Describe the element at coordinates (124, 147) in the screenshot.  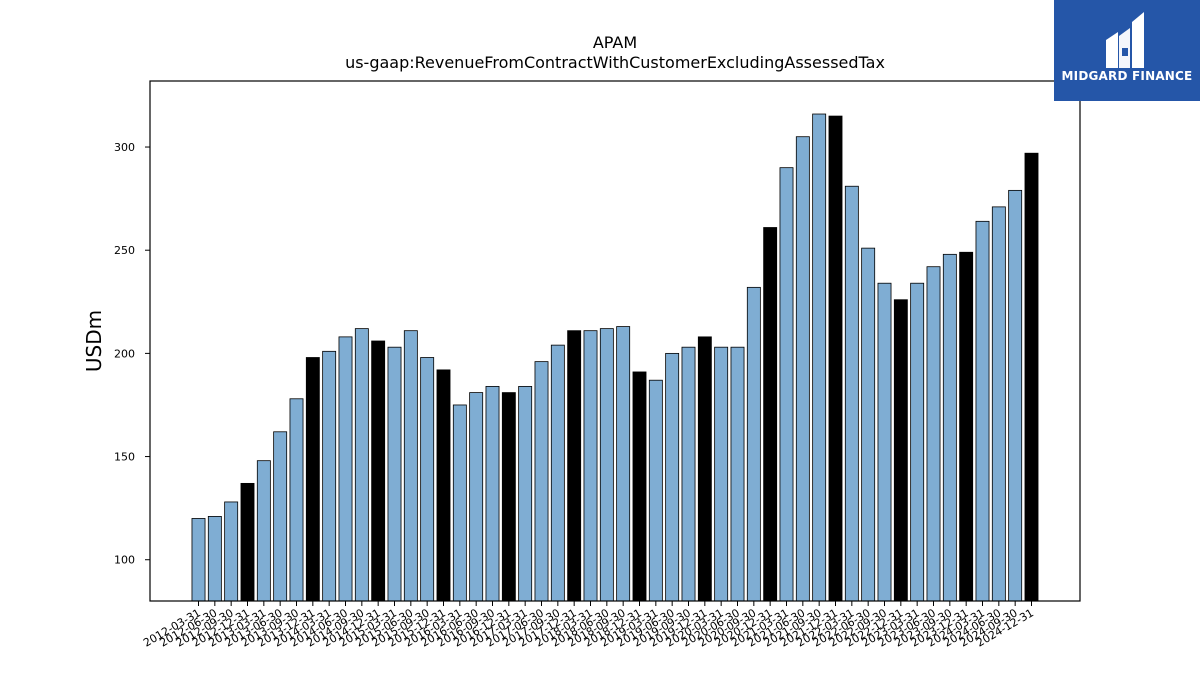
I see `y-tick-label: 300` at that location.